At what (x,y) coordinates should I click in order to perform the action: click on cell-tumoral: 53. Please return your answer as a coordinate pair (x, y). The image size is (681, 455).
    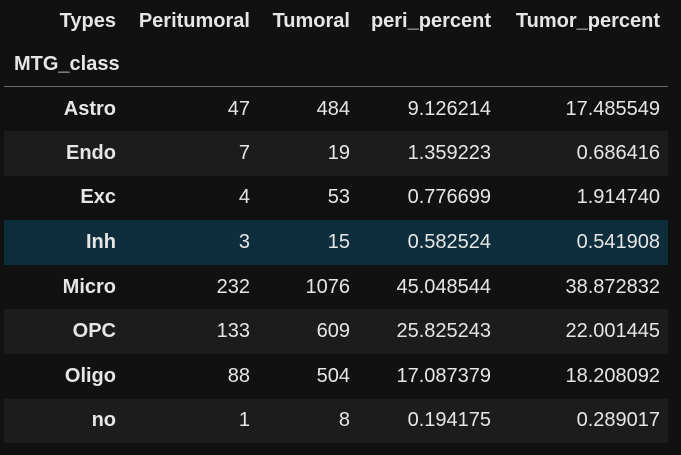
    Looking at the image, I should click on (338, 197).